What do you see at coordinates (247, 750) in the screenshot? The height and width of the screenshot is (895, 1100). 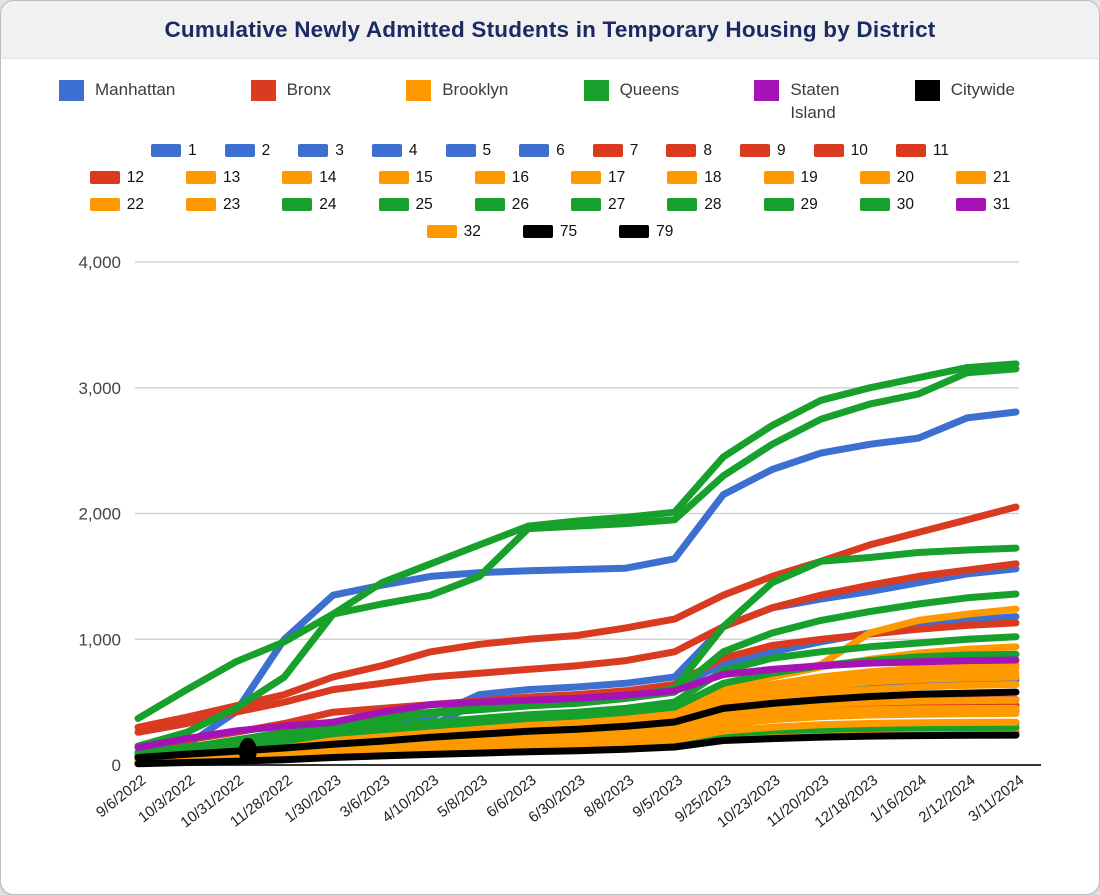 I see `data-point-marker` at bounding box center [247, 750].